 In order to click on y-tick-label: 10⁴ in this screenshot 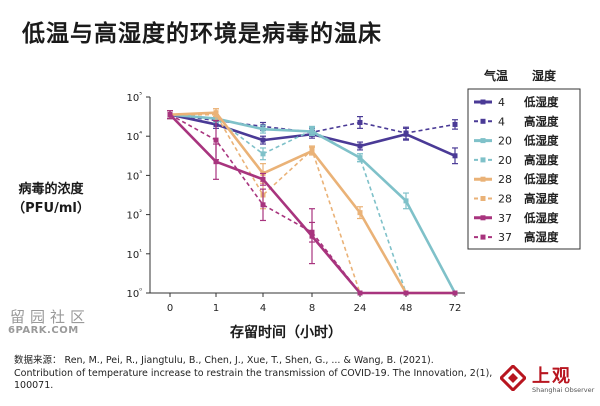, I will do `click(134, 136)`.